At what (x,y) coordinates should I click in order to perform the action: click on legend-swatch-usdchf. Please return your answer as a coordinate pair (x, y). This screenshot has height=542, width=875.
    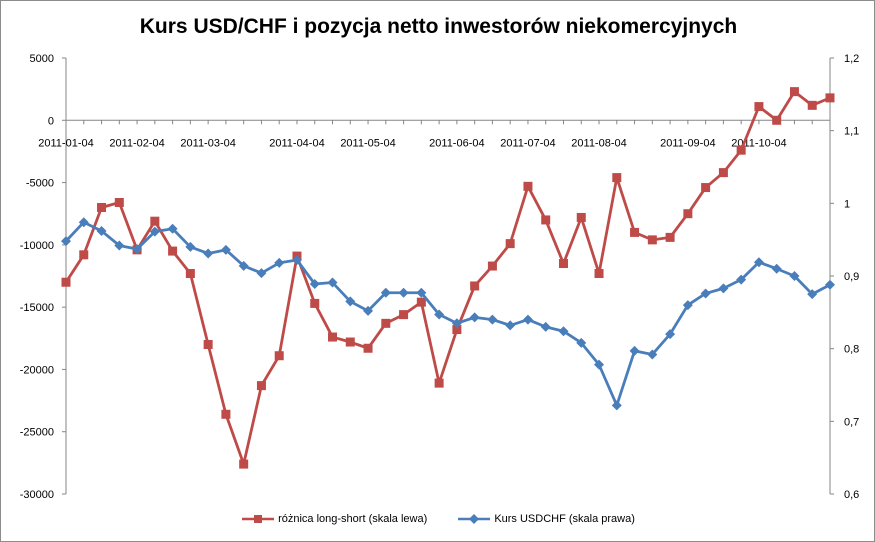
    Looking at the image, I should click on (474, 519).